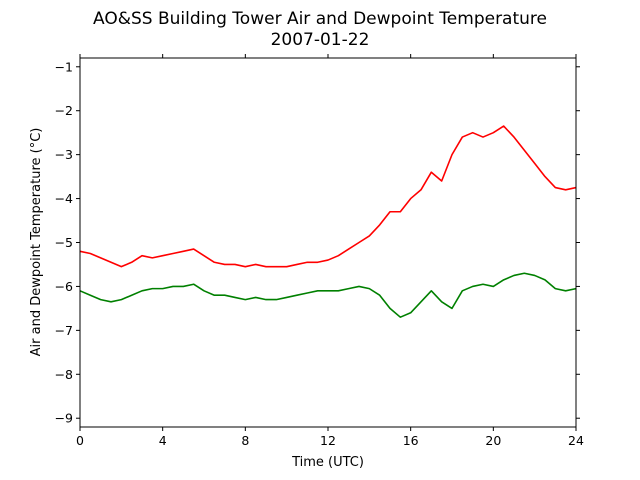 Image resolution: width=640 pixels, height=480 pixels. What do you see at coordinates (36, 242) in the screenshot?
I see `y-axis-label: Air and Dewpoint Temperature (°C)` at bounding box center [36, 242].